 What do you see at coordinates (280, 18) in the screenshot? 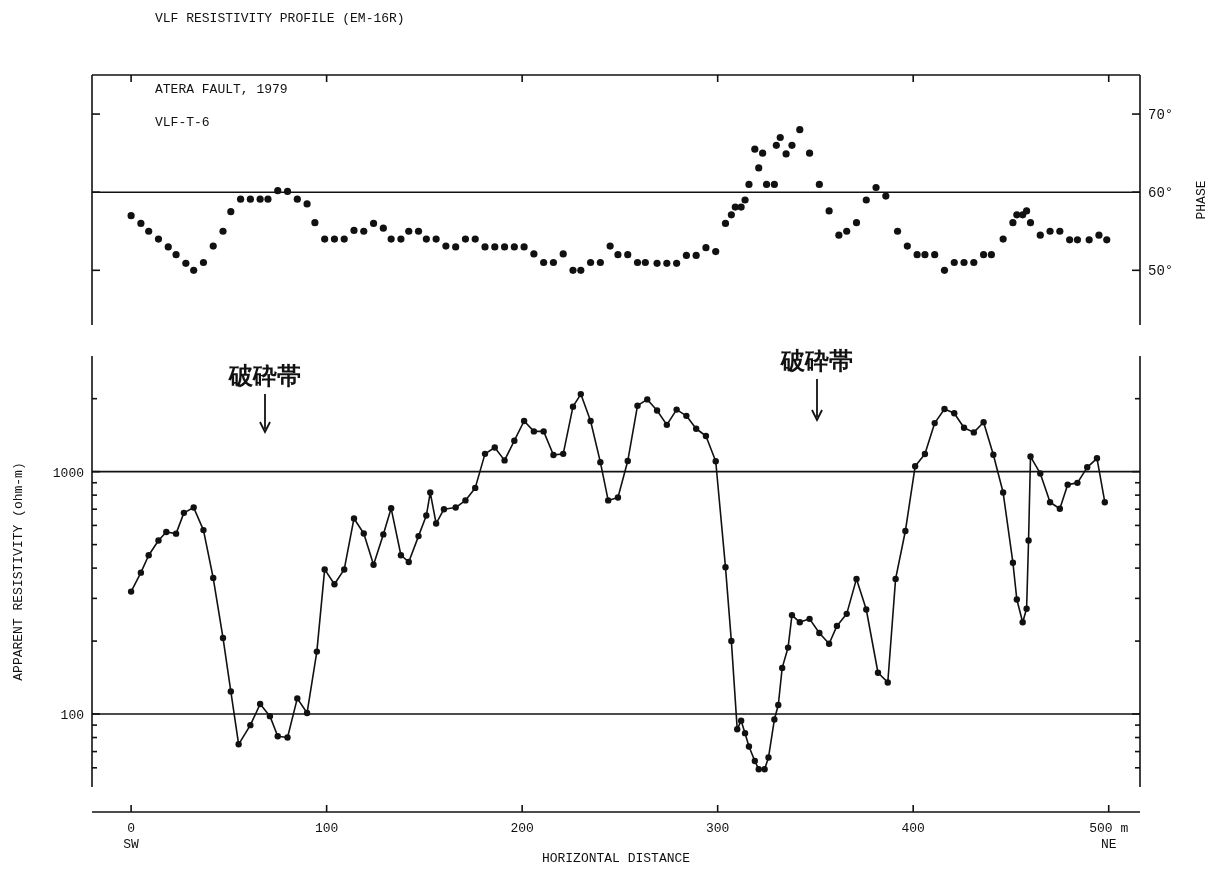
I see `chart-title: VLF RESISTIVITY PROFILE (EM-16R)` at bounding box center [280, 18].